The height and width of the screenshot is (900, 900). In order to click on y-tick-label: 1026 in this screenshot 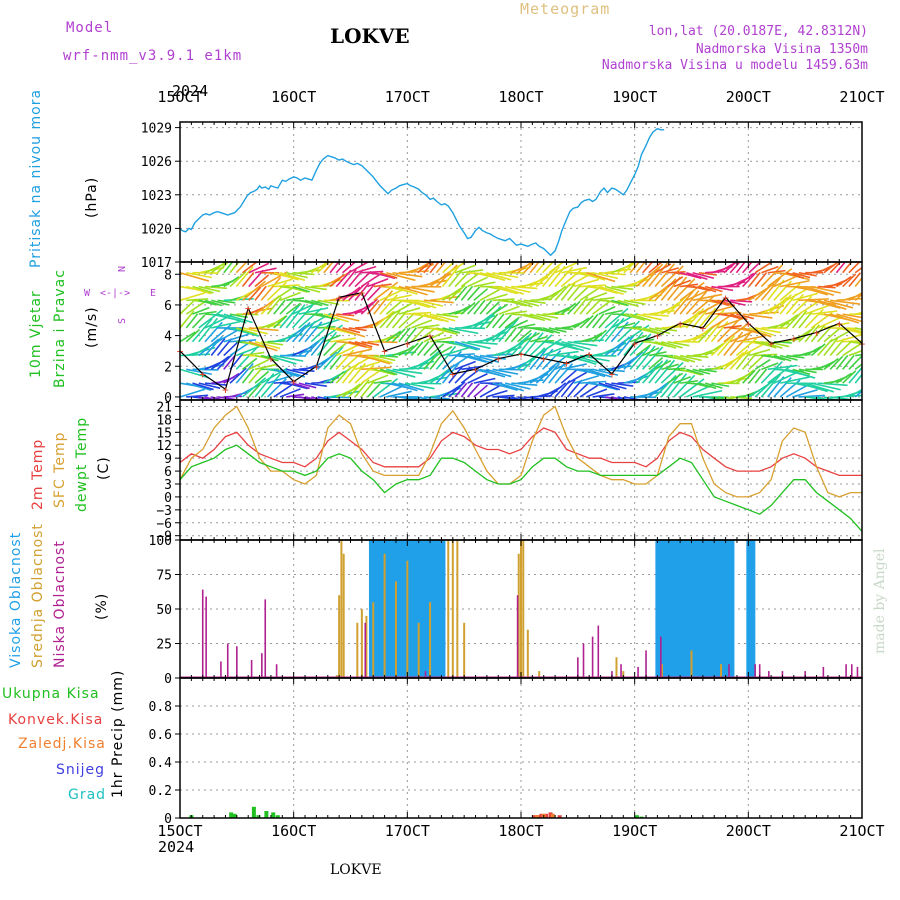, I will do `click(156, 162)`.